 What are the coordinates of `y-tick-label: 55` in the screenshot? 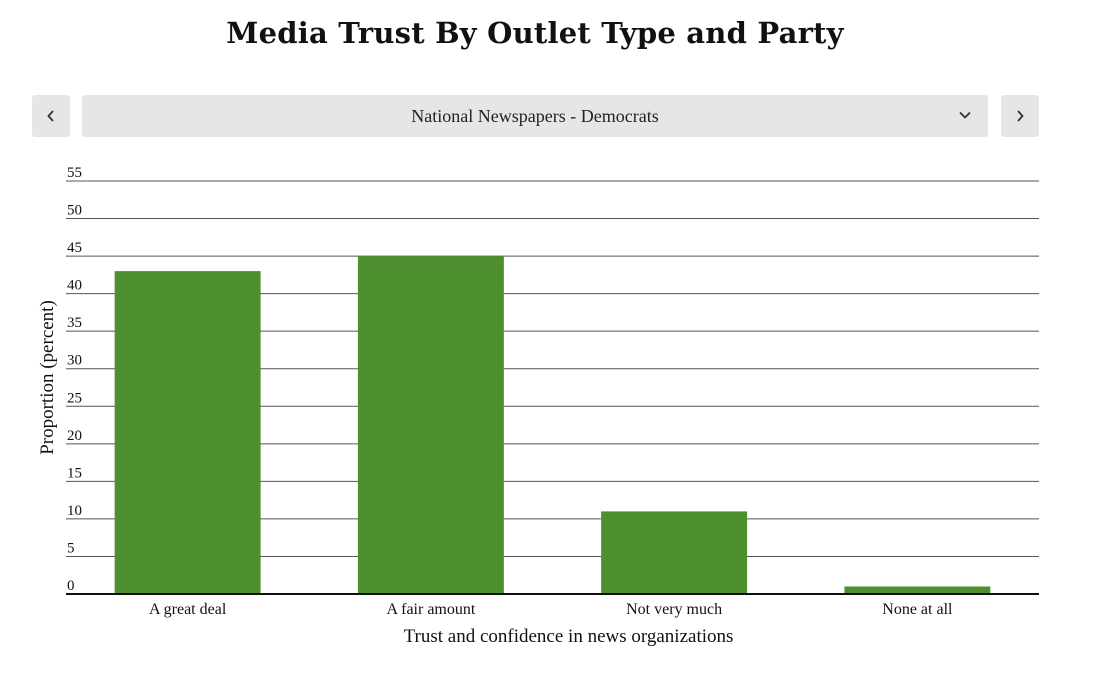 It's located at (74, 173).